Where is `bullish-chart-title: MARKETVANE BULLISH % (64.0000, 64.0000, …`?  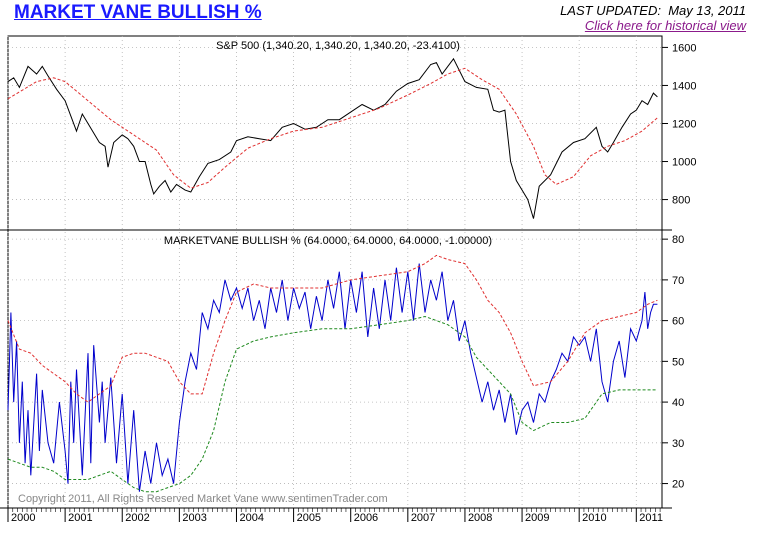
bullish-chart-title: MARKETVANE BULLISH % (64.0000, 64.0000, … is located at coordinates (328, 241).